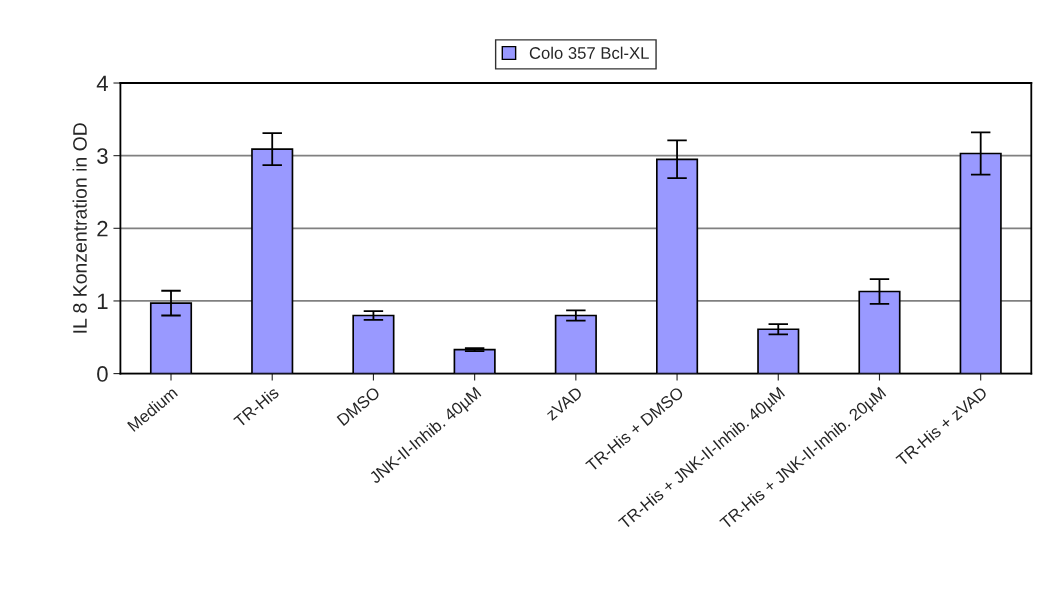 Image resolution: width=1047 pixels, height=593 pixels. Describe the element at coordinates (79, 228) in the screenshot. I see `y-axis-title: IL 8 Konzentration in OD` at that location.